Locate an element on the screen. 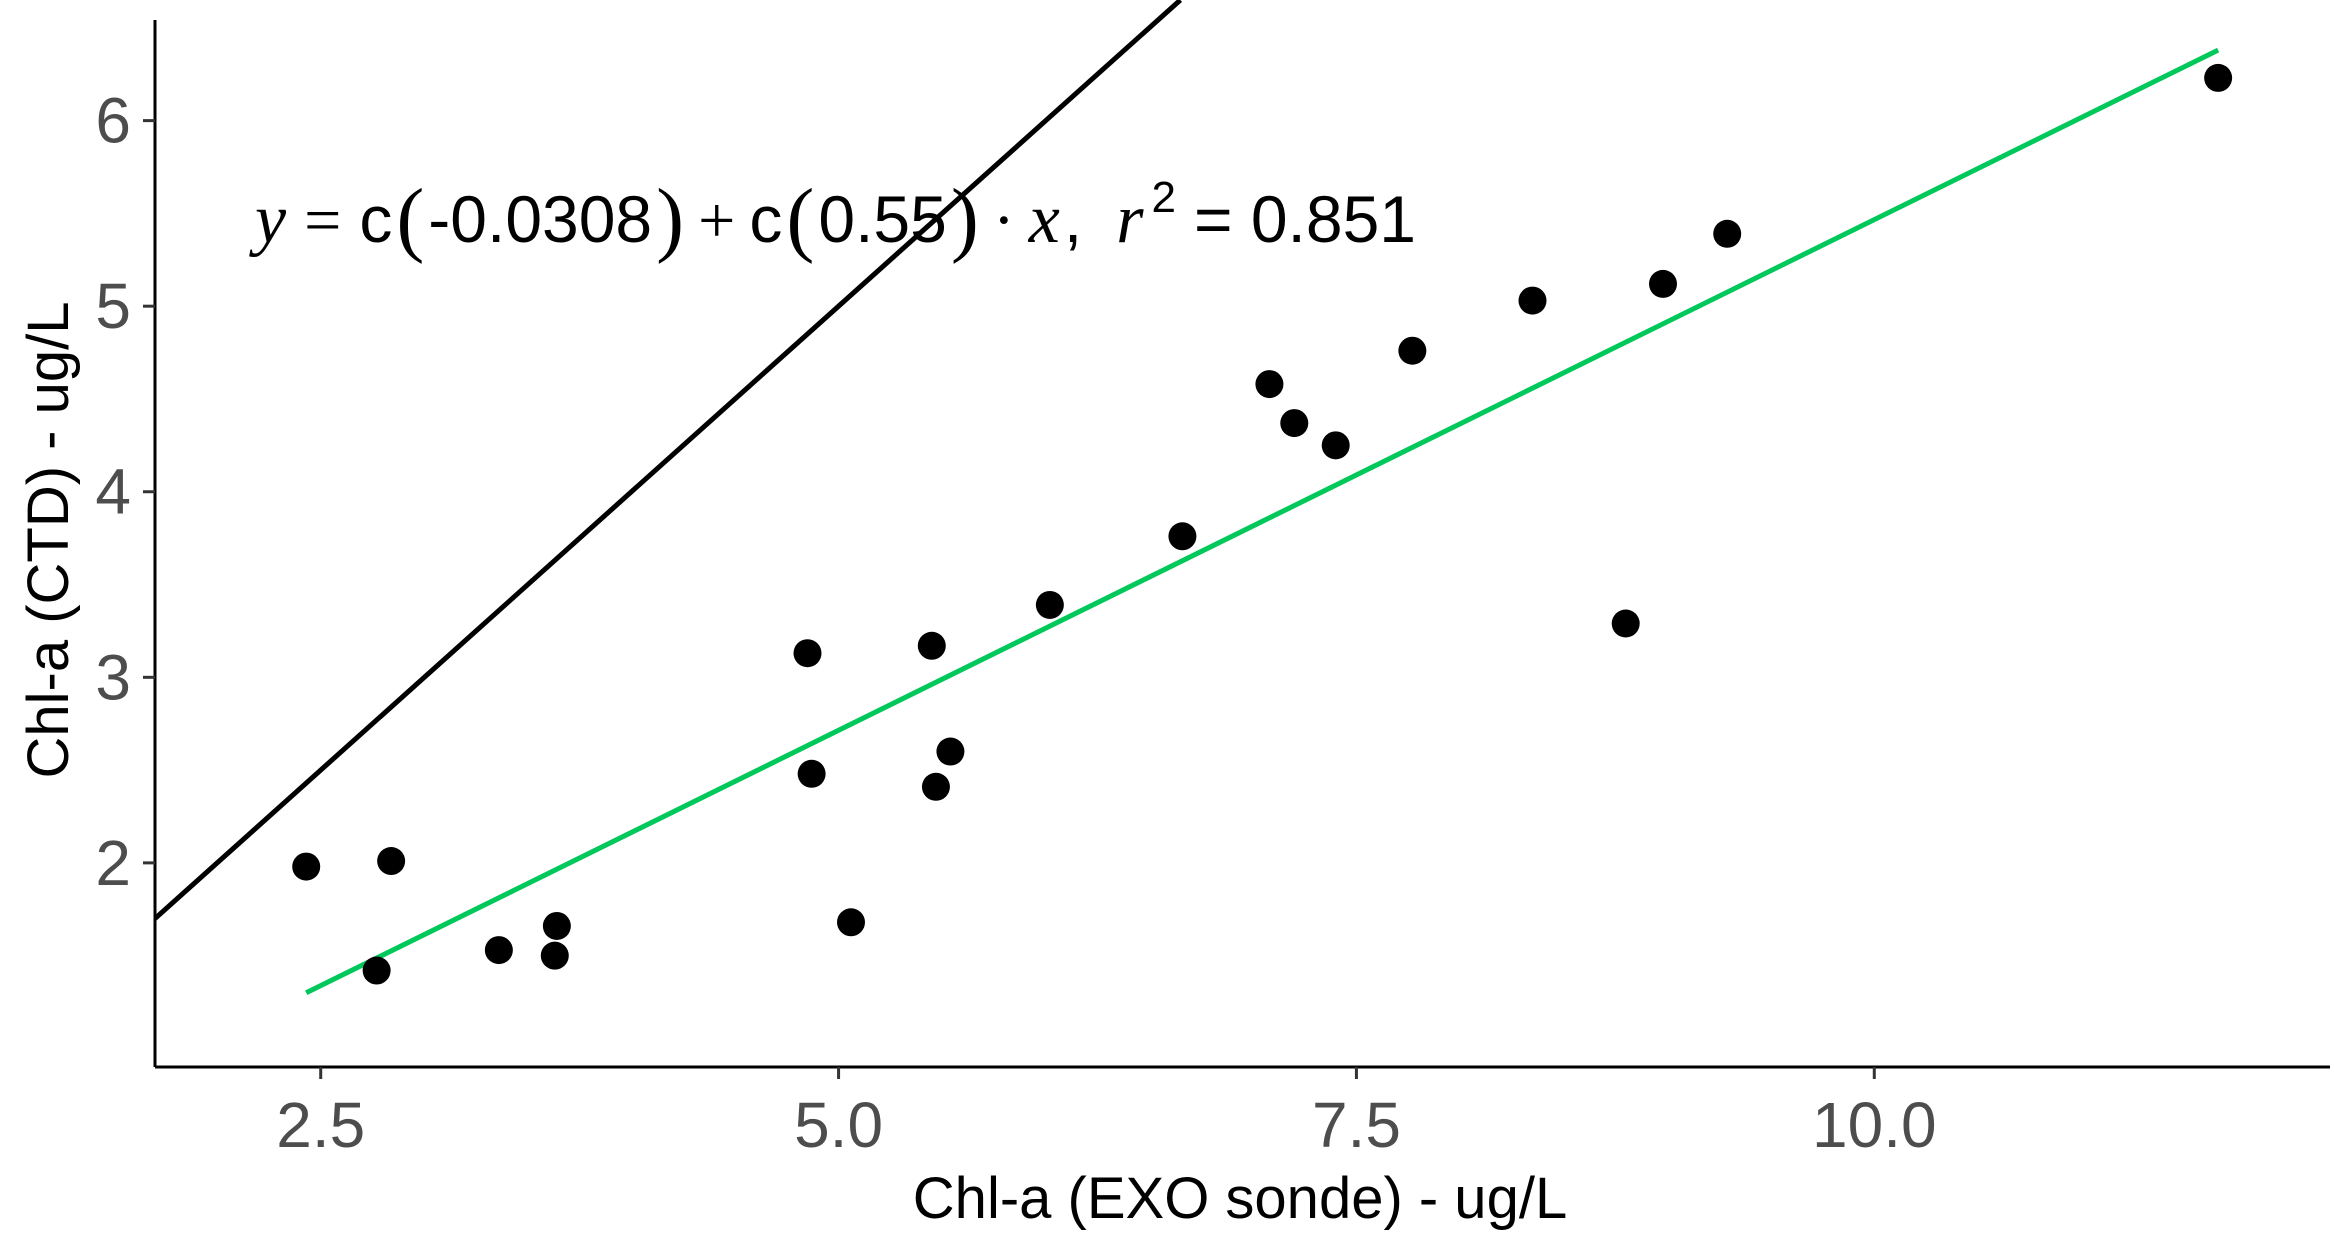 The width and height of the screenshot is (2334, 1240). y-tick-label: 5 is located at coordinates (113, 306).